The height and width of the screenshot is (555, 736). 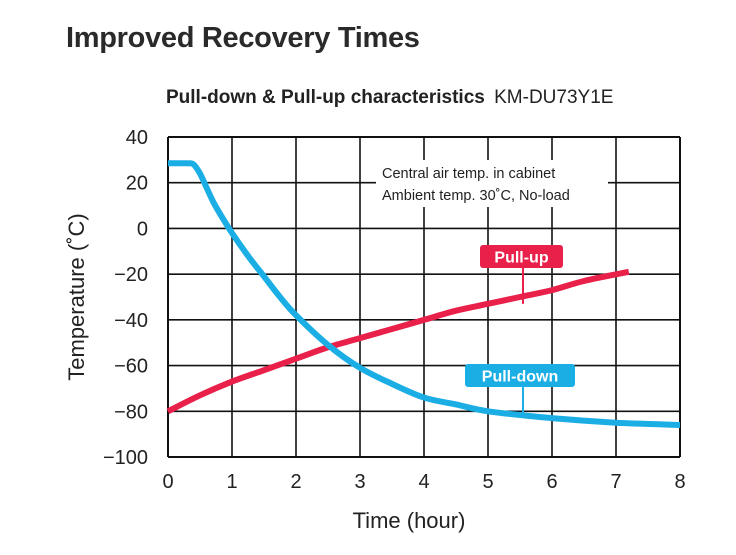 What do you see at coordinates (468, 174) in the screenshot?
I see `annotation-line-1: Central air temp. in cabinet` at bounding box center [468, 174].